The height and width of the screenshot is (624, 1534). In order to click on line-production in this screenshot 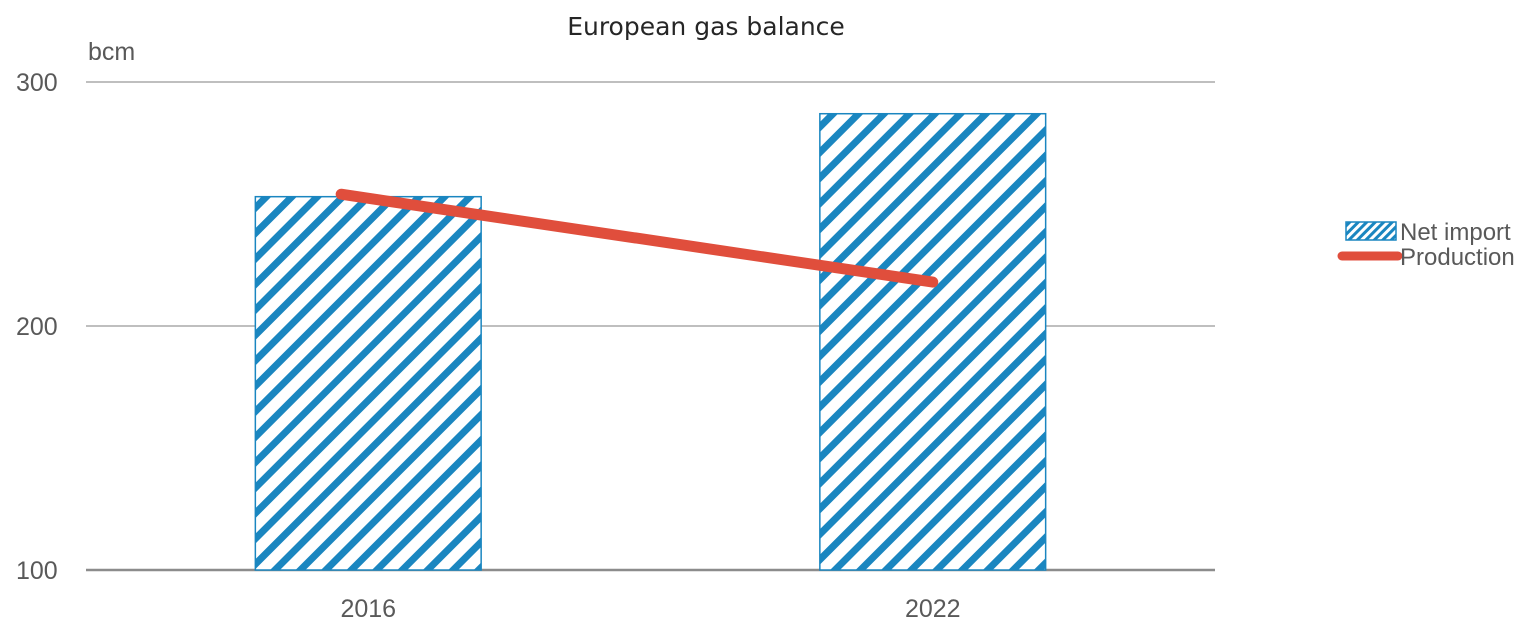, I will do `click(637, 238)`.